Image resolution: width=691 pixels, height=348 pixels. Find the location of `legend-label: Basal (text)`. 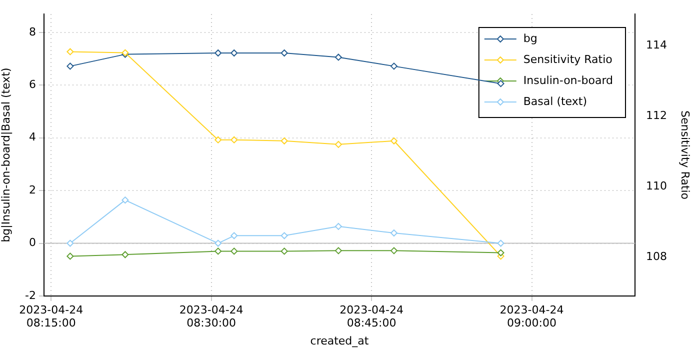

legend-label: Basal (text) is located at coordinates (555, 101).